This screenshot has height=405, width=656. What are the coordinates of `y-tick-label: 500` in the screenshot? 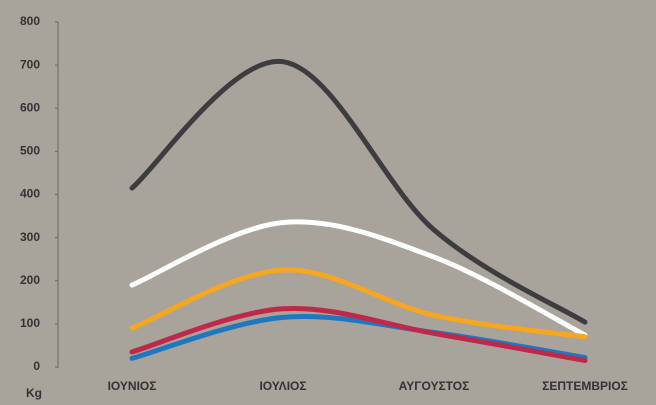 It's located at (30, 151).